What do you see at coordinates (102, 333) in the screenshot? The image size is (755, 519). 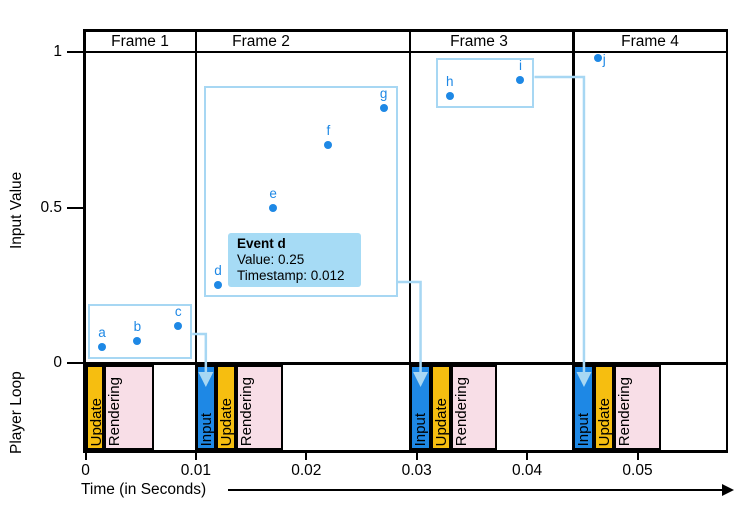 I see `event-point-label-a: a` at bounding box center [102, 333].